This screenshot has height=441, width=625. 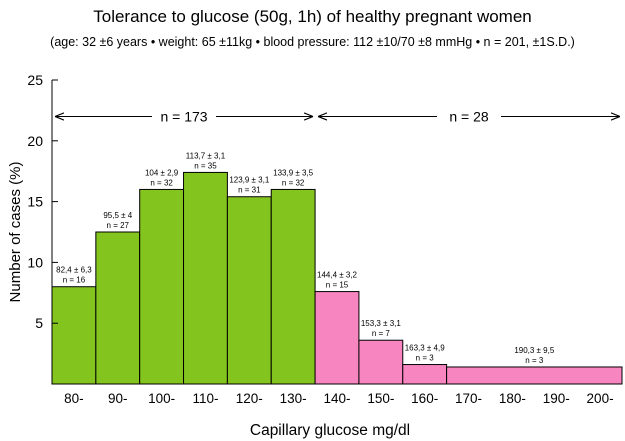 I want to click on x-tick-label: 80-, so click(x=74, y=398).